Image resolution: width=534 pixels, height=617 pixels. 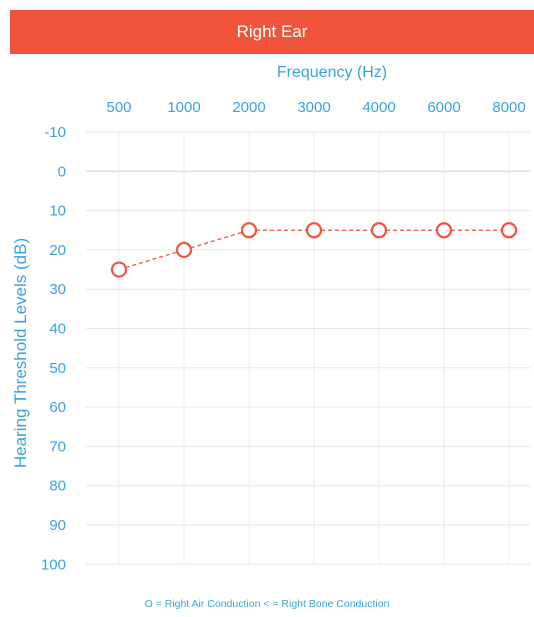 I want to click on x-axis-label: Frequency (Hz), so click(x=332, y=72).